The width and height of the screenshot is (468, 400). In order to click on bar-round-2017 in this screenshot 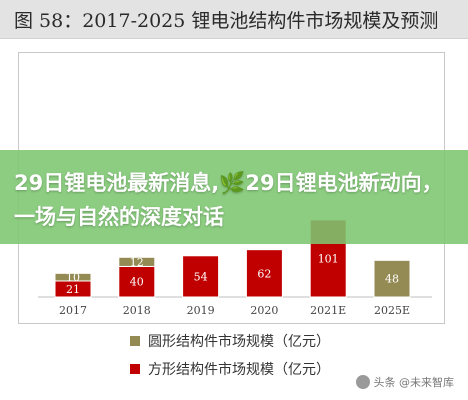, I will do `click(73, 277)`.